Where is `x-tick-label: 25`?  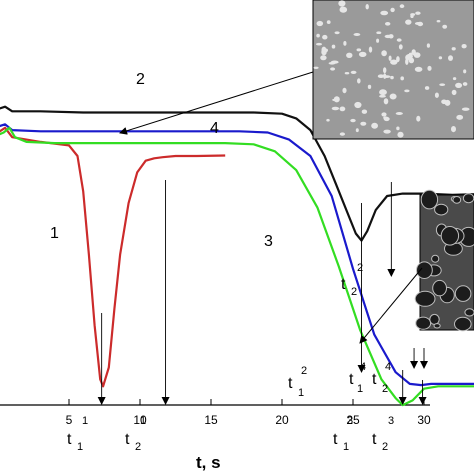 x-tick-label: 25 is located at coordinates (353, 420).